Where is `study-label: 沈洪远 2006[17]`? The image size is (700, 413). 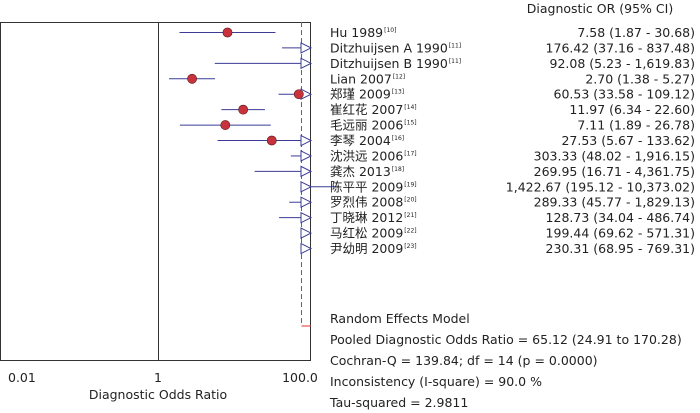
study-label: 沈洪远 2006[17] is located at coordinates (373, 155).